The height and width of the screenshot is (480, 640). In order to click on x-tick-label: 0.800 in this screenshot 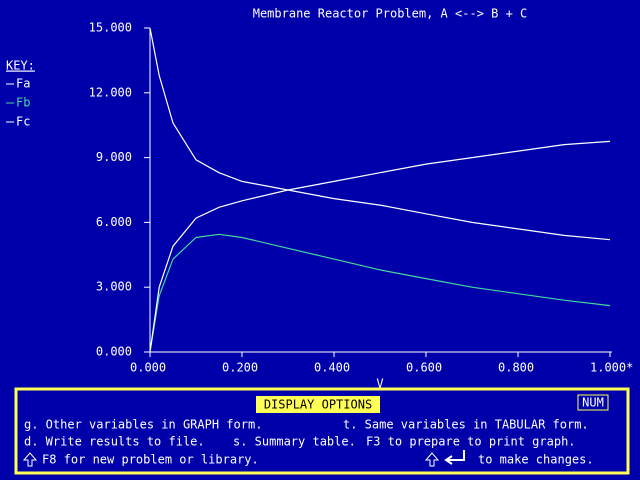, I will do `click(516, 368)`.